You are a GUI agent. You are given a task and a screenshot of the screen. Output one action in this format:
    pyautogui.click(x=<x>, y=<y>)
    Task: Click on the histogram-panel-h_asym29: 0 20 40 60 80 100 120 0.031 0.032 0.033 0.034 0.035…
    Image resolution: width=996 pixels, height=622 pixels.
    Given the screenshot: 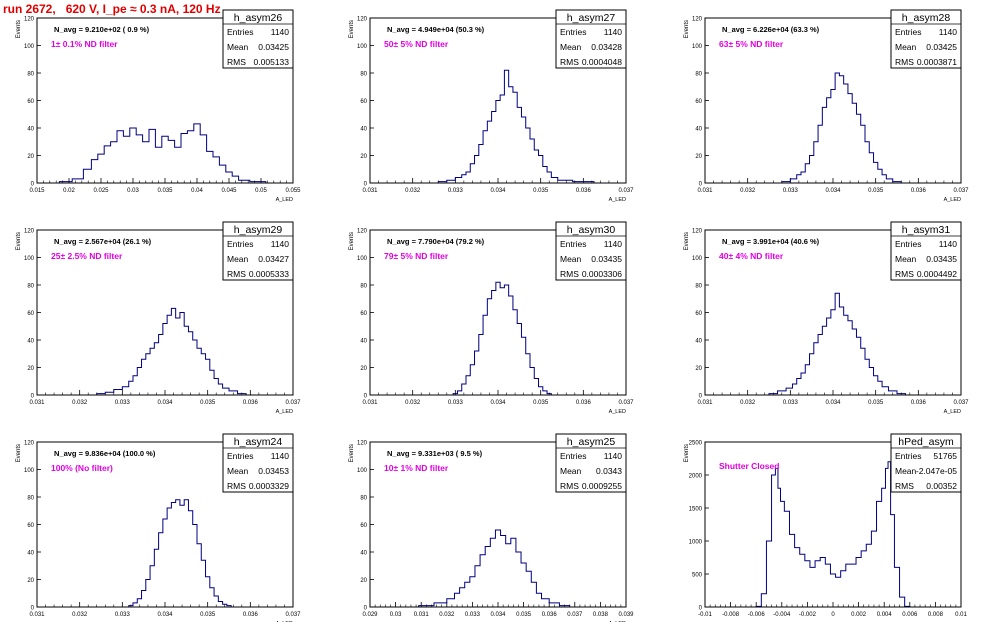 What is the action you would take?
    pyautogui.click(x=158, y=318)
    